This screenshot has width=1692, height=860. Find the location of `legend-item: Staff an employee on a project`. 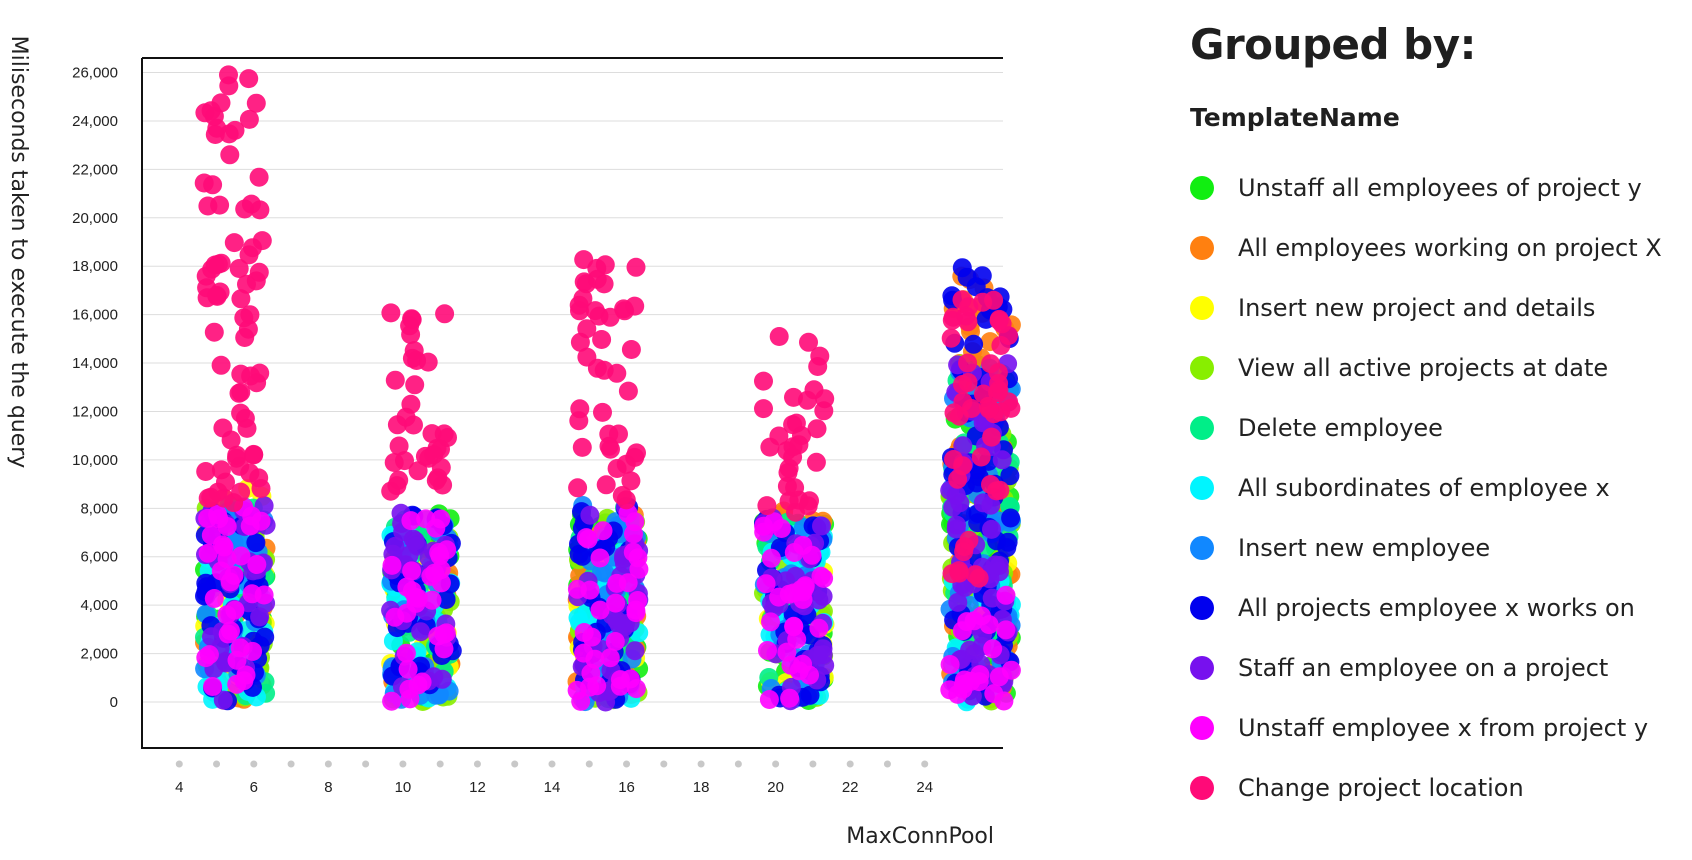

legend-item: Staff an employee on a project is located at coordinates (1435, 668).